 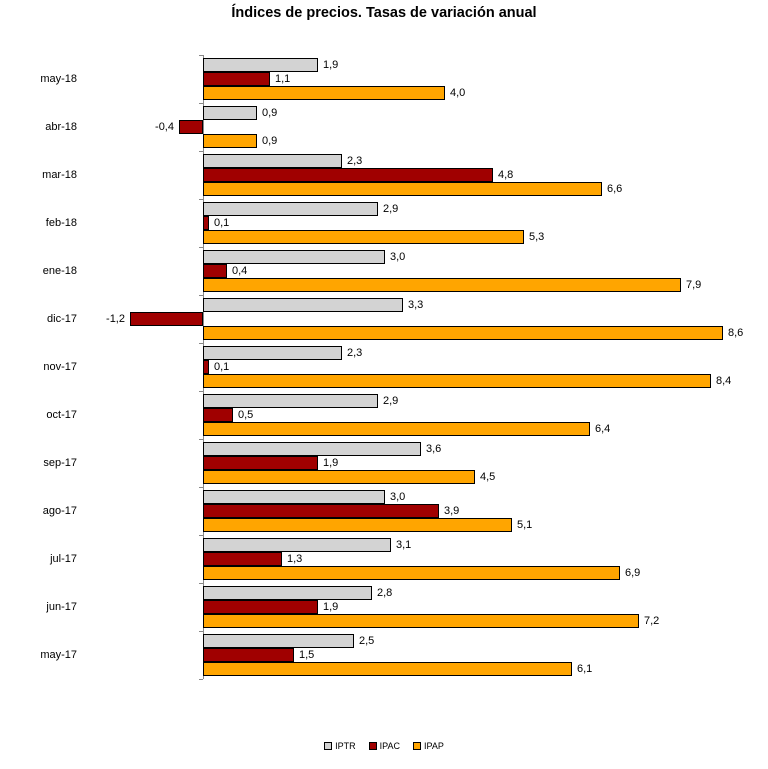 What do you see at coordinates (164, 127) in the screenshot?
I see `bar-value-label: -0,4` at bounding box center [164, 127].